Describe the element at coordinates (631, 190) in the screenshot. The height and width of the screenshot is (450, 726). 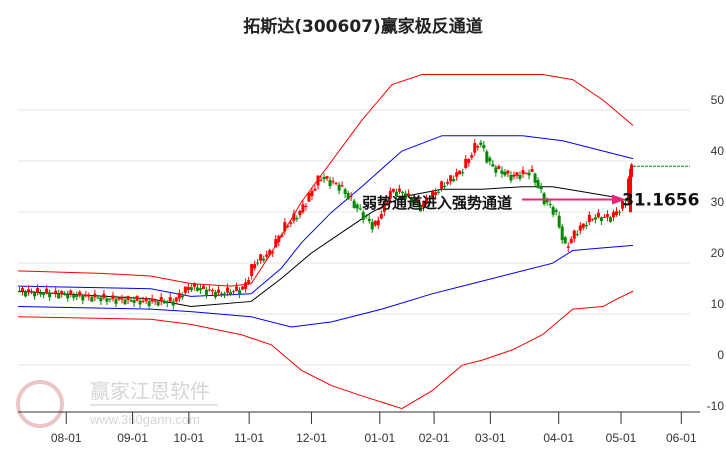
I see `last-candle` at that location.